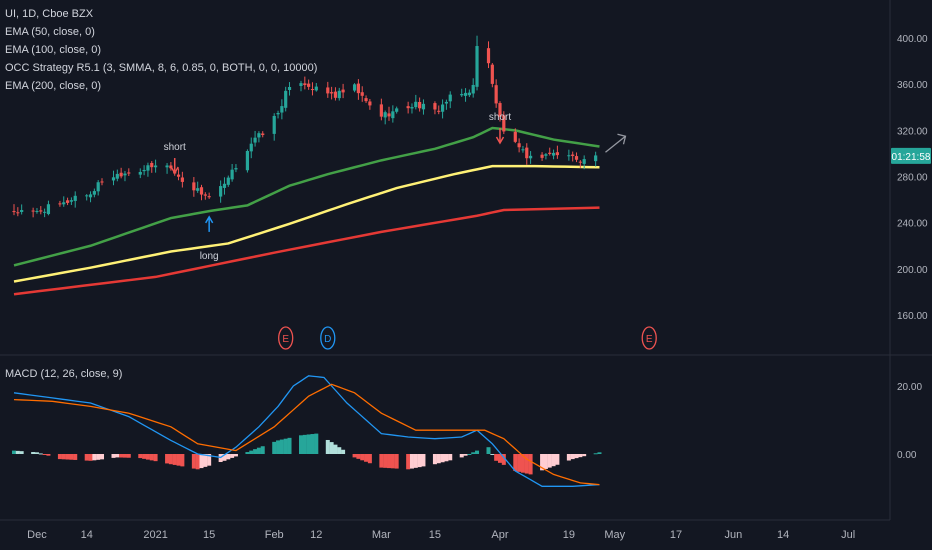  What do you see at coordinates (209, 238) in the screenshot?
I see `signal-long-marker: long` at bounding box center [209, 238].